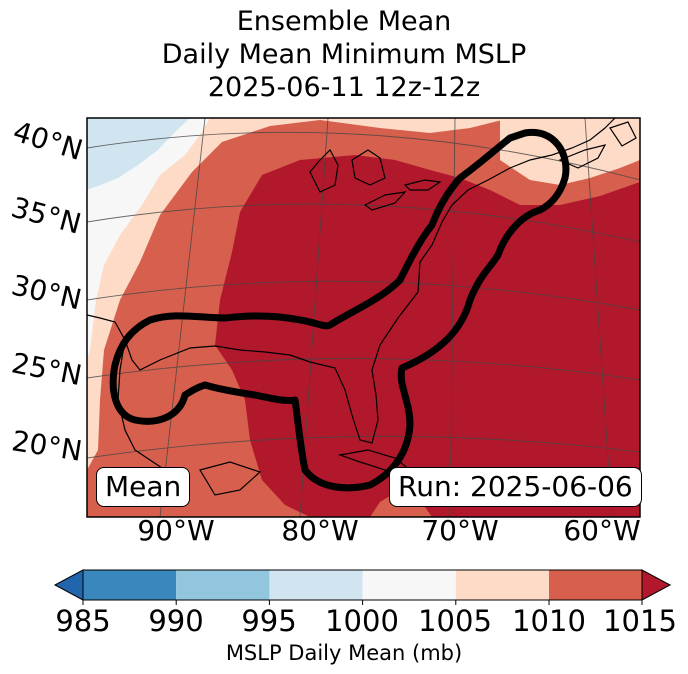  Describe the element at coordinates (230, 478) in the screenshot. I see `coast-yucatan` at that location.